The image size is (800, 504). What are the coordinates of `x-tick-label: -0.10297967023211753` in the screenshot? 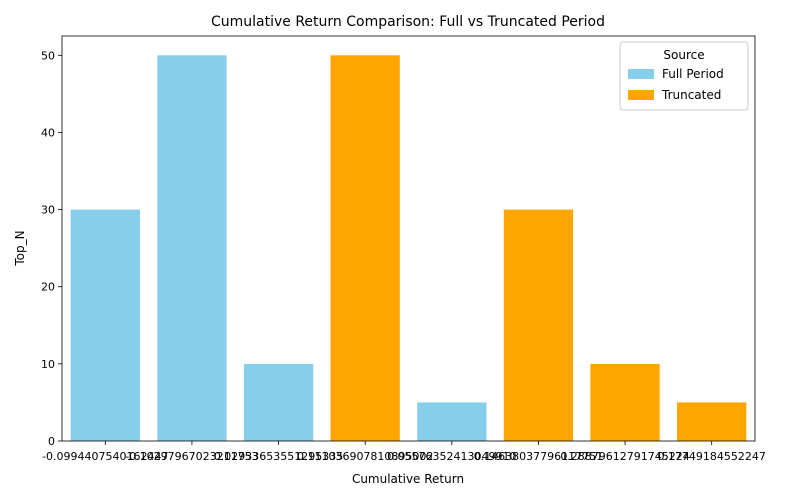 It's located at (191, 456).